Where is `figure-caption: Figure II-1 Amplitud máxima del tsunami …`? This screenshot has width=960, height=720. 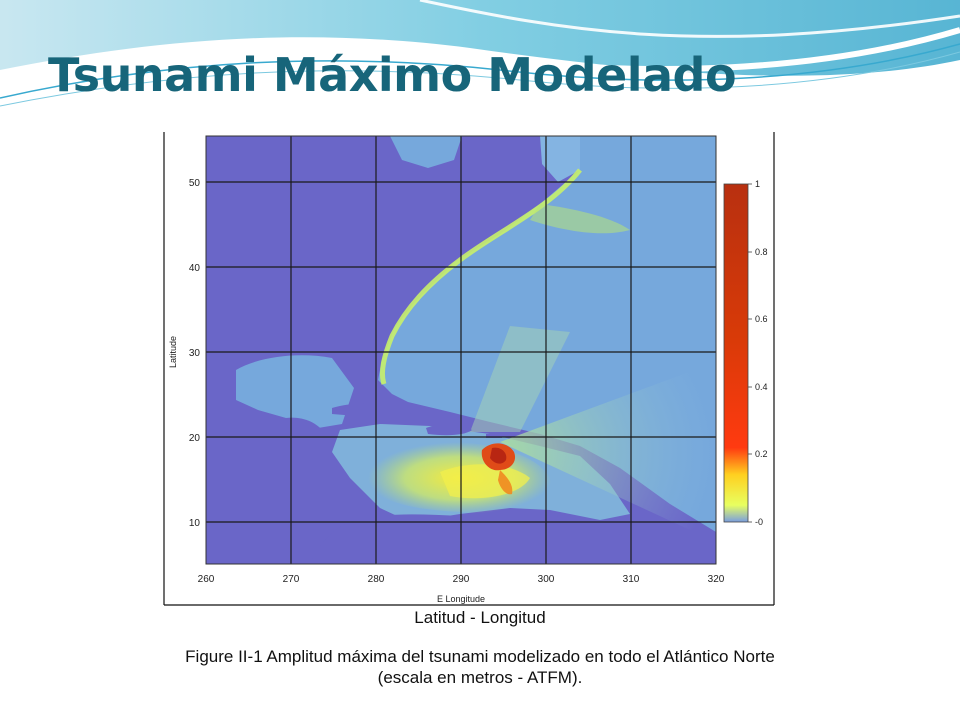 figure-caption: Figure II-1 Amplitud máxima del tsunami … is located at coordinates (480, 667).